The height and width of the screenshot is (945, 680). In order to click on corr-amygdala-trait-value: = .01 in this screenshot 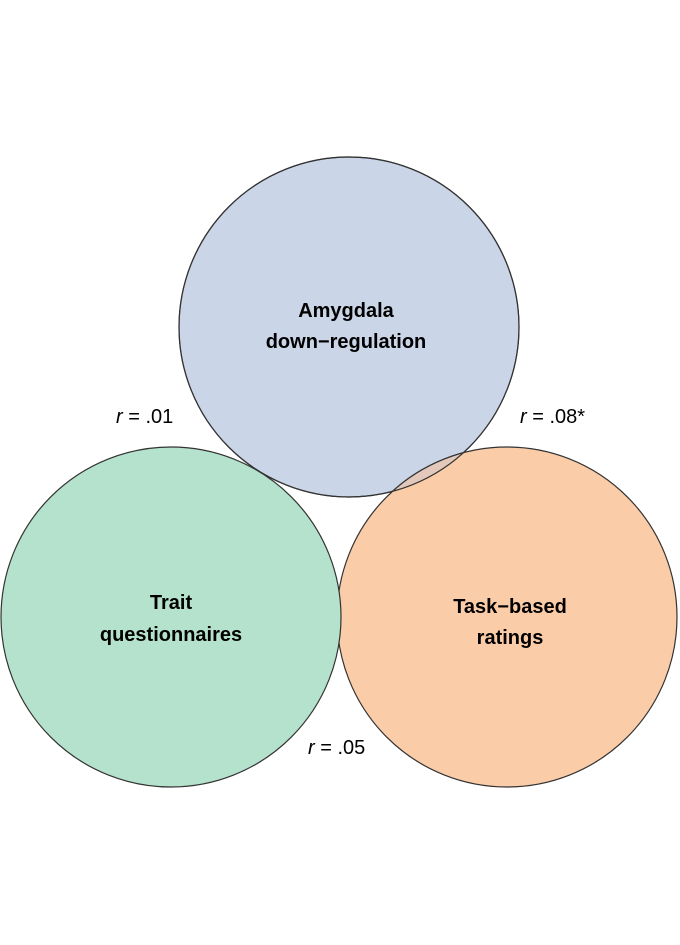, I will do `click(148, 417)`.